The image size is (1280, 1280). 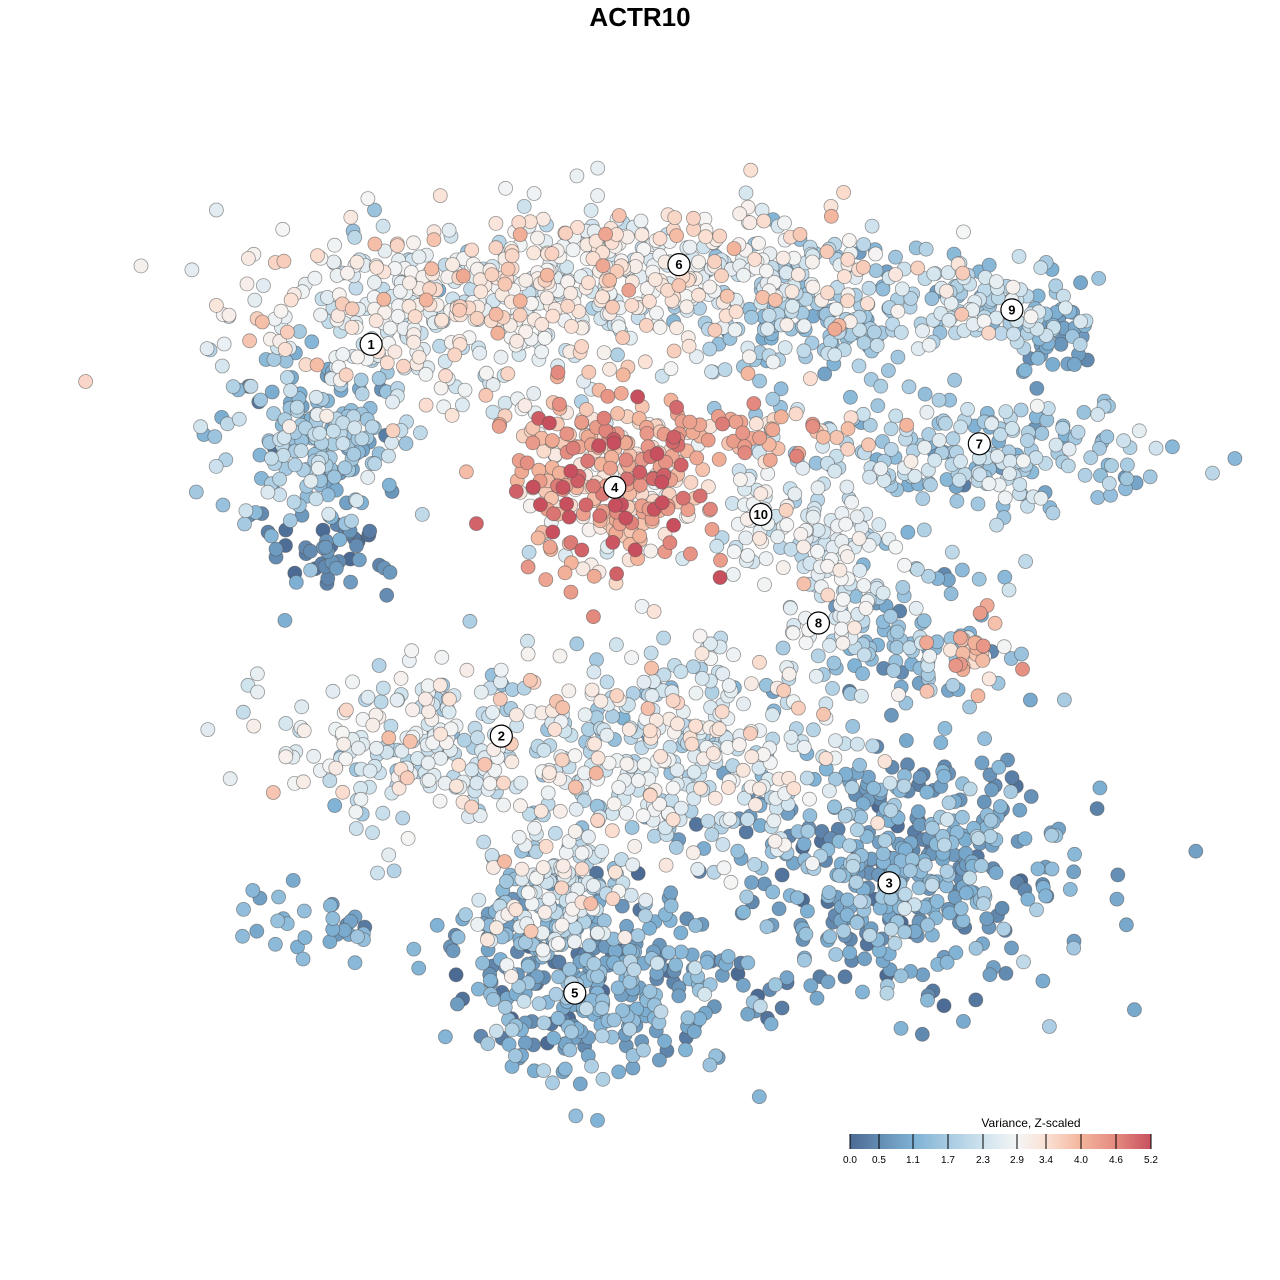 What do you see at coordinates (761, 514) in the screenshot?
I see `cluster-label-10: 10` at bounding box center [761, 514].